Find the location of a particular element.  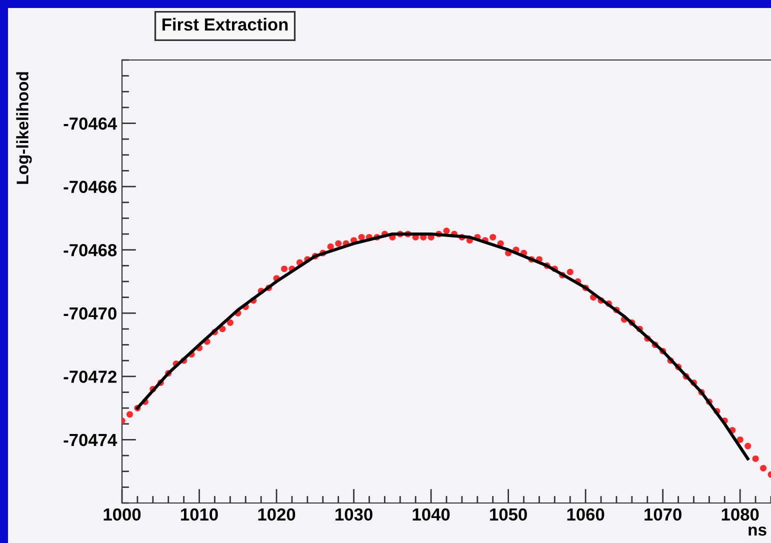

y-axis-title: Log-likelihood is located at coordinates (24, 128).